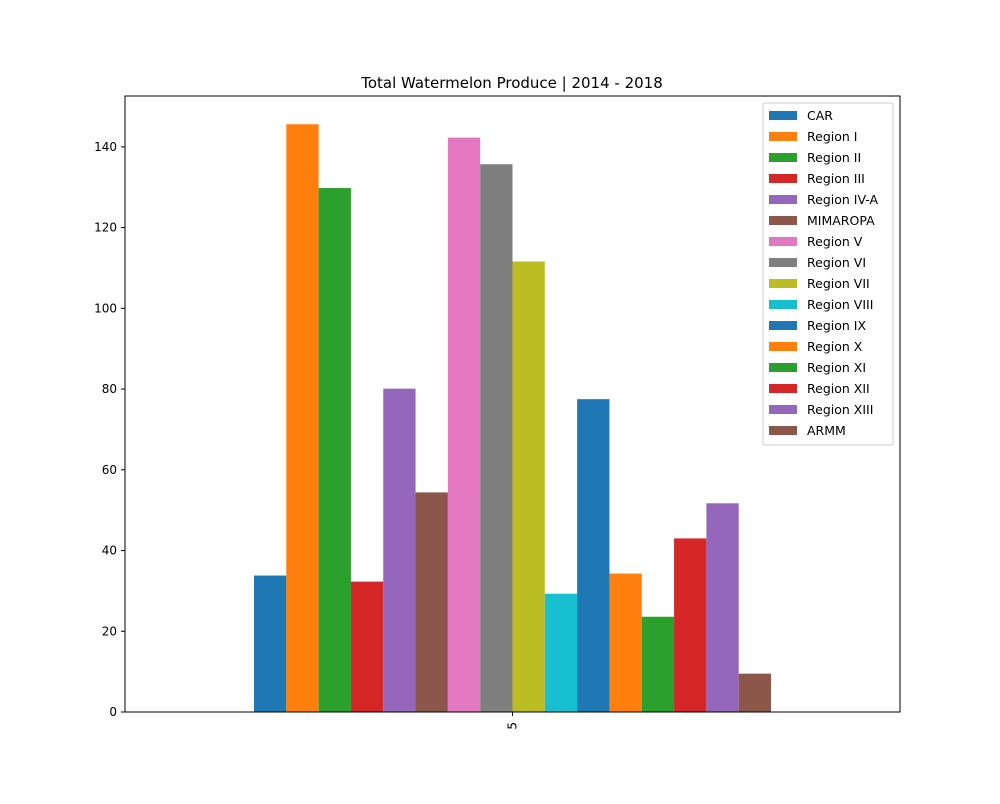  I want to click on legend-swatch-car, so click(783, 115).